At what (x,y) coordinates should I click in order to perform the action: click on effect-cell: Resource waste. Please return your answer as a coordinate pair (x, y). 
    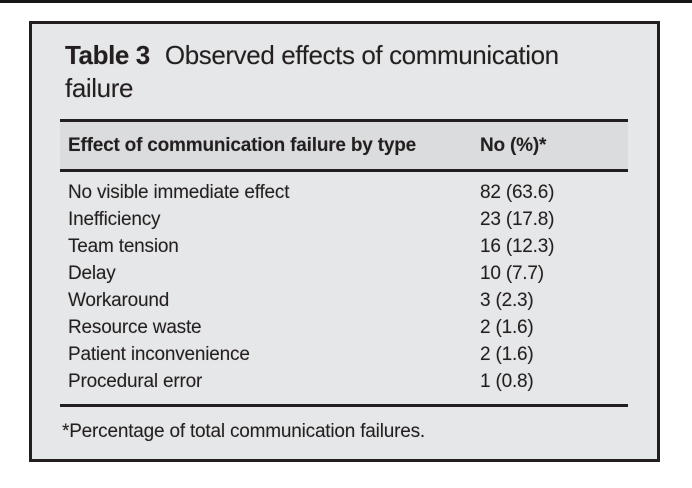
    Looking at the image, I should click on (135, 327).